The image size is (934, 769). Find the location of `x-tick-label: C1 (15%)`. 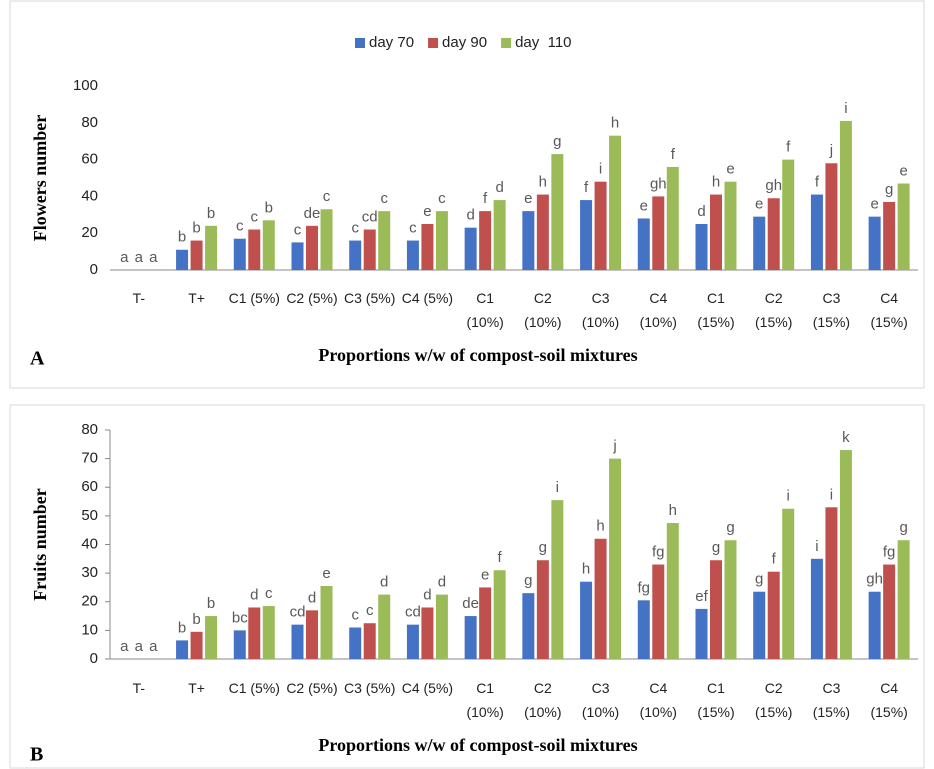

x-tick-label: C1 (15%) is located at coordinates (716, 310).